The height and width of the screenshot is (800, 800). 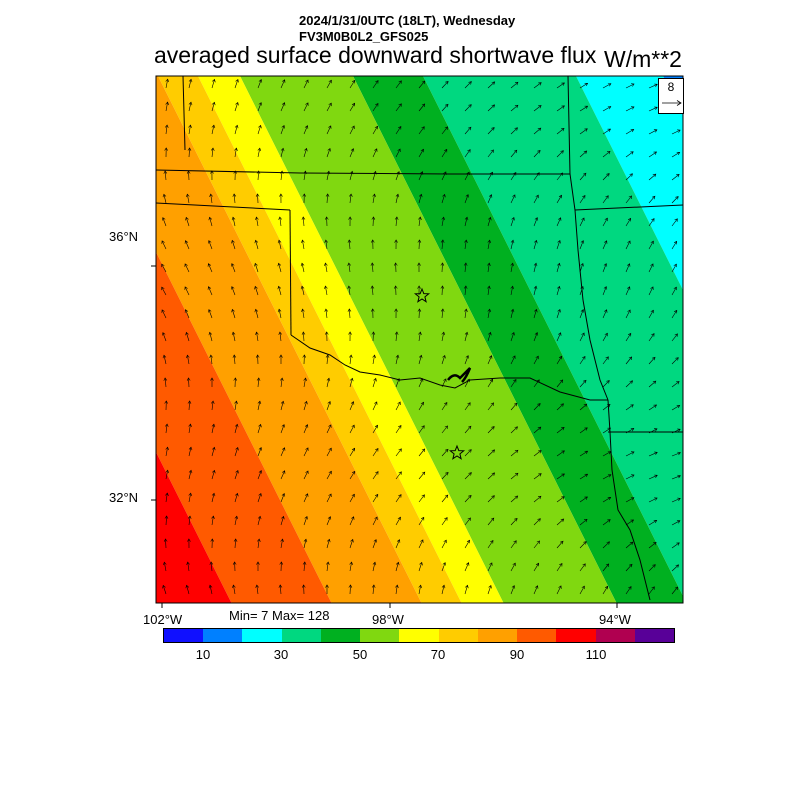 What do you see at coordinates (628, 207) in the screenshot?
I see `border-missouri-arkansas` at bounding box center [628, 207].